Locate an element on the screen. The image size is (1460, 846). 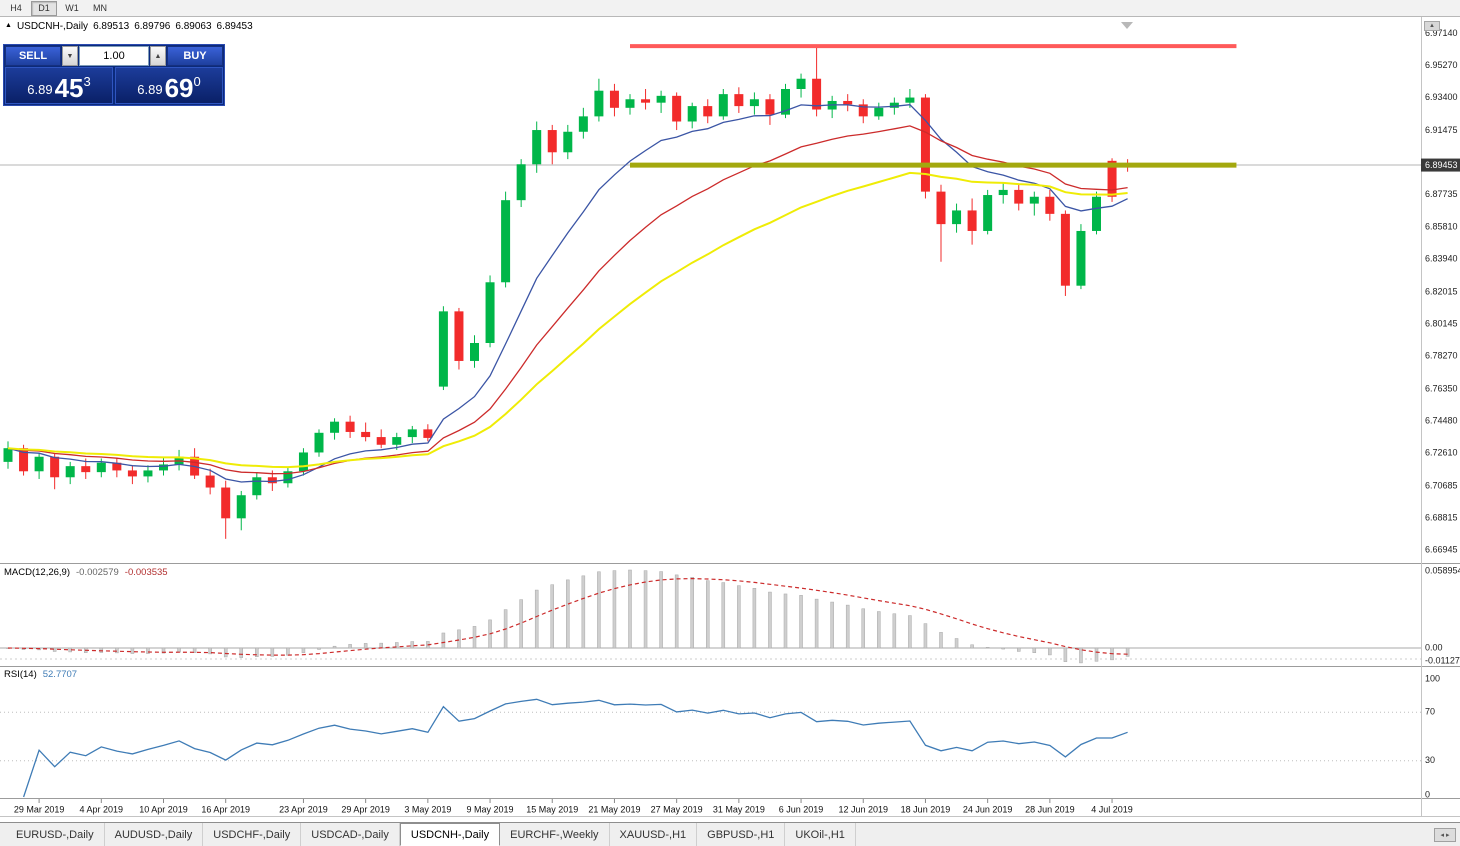
rsi-tick-label: 30 is located at coordinates (1430, 760).